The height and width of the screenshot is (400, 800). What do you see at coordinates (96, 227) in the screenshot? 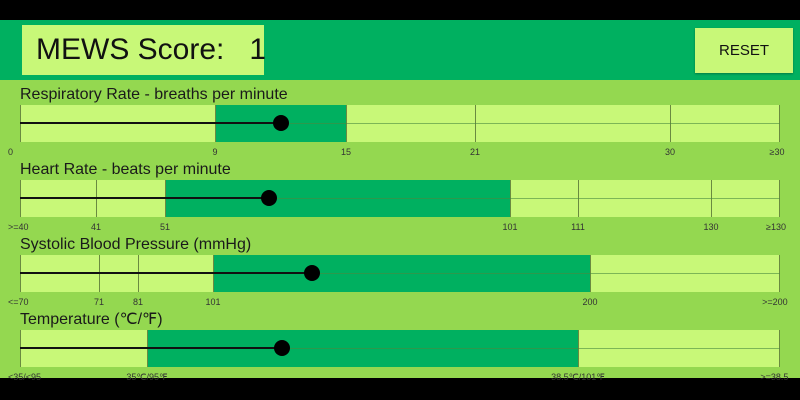
I see `tick-label: 41` at bounding box center [96, 227].